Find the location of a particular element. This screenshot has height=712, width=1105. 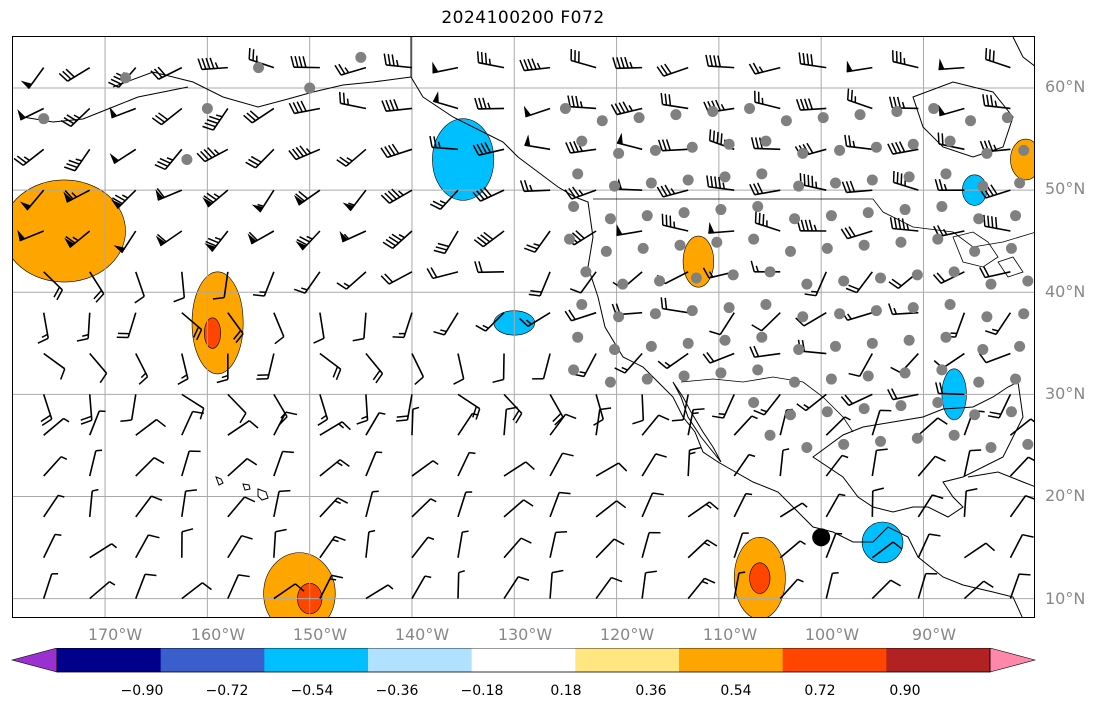

lat-label-10n: 10°N is located at coordinates (1065, 598).